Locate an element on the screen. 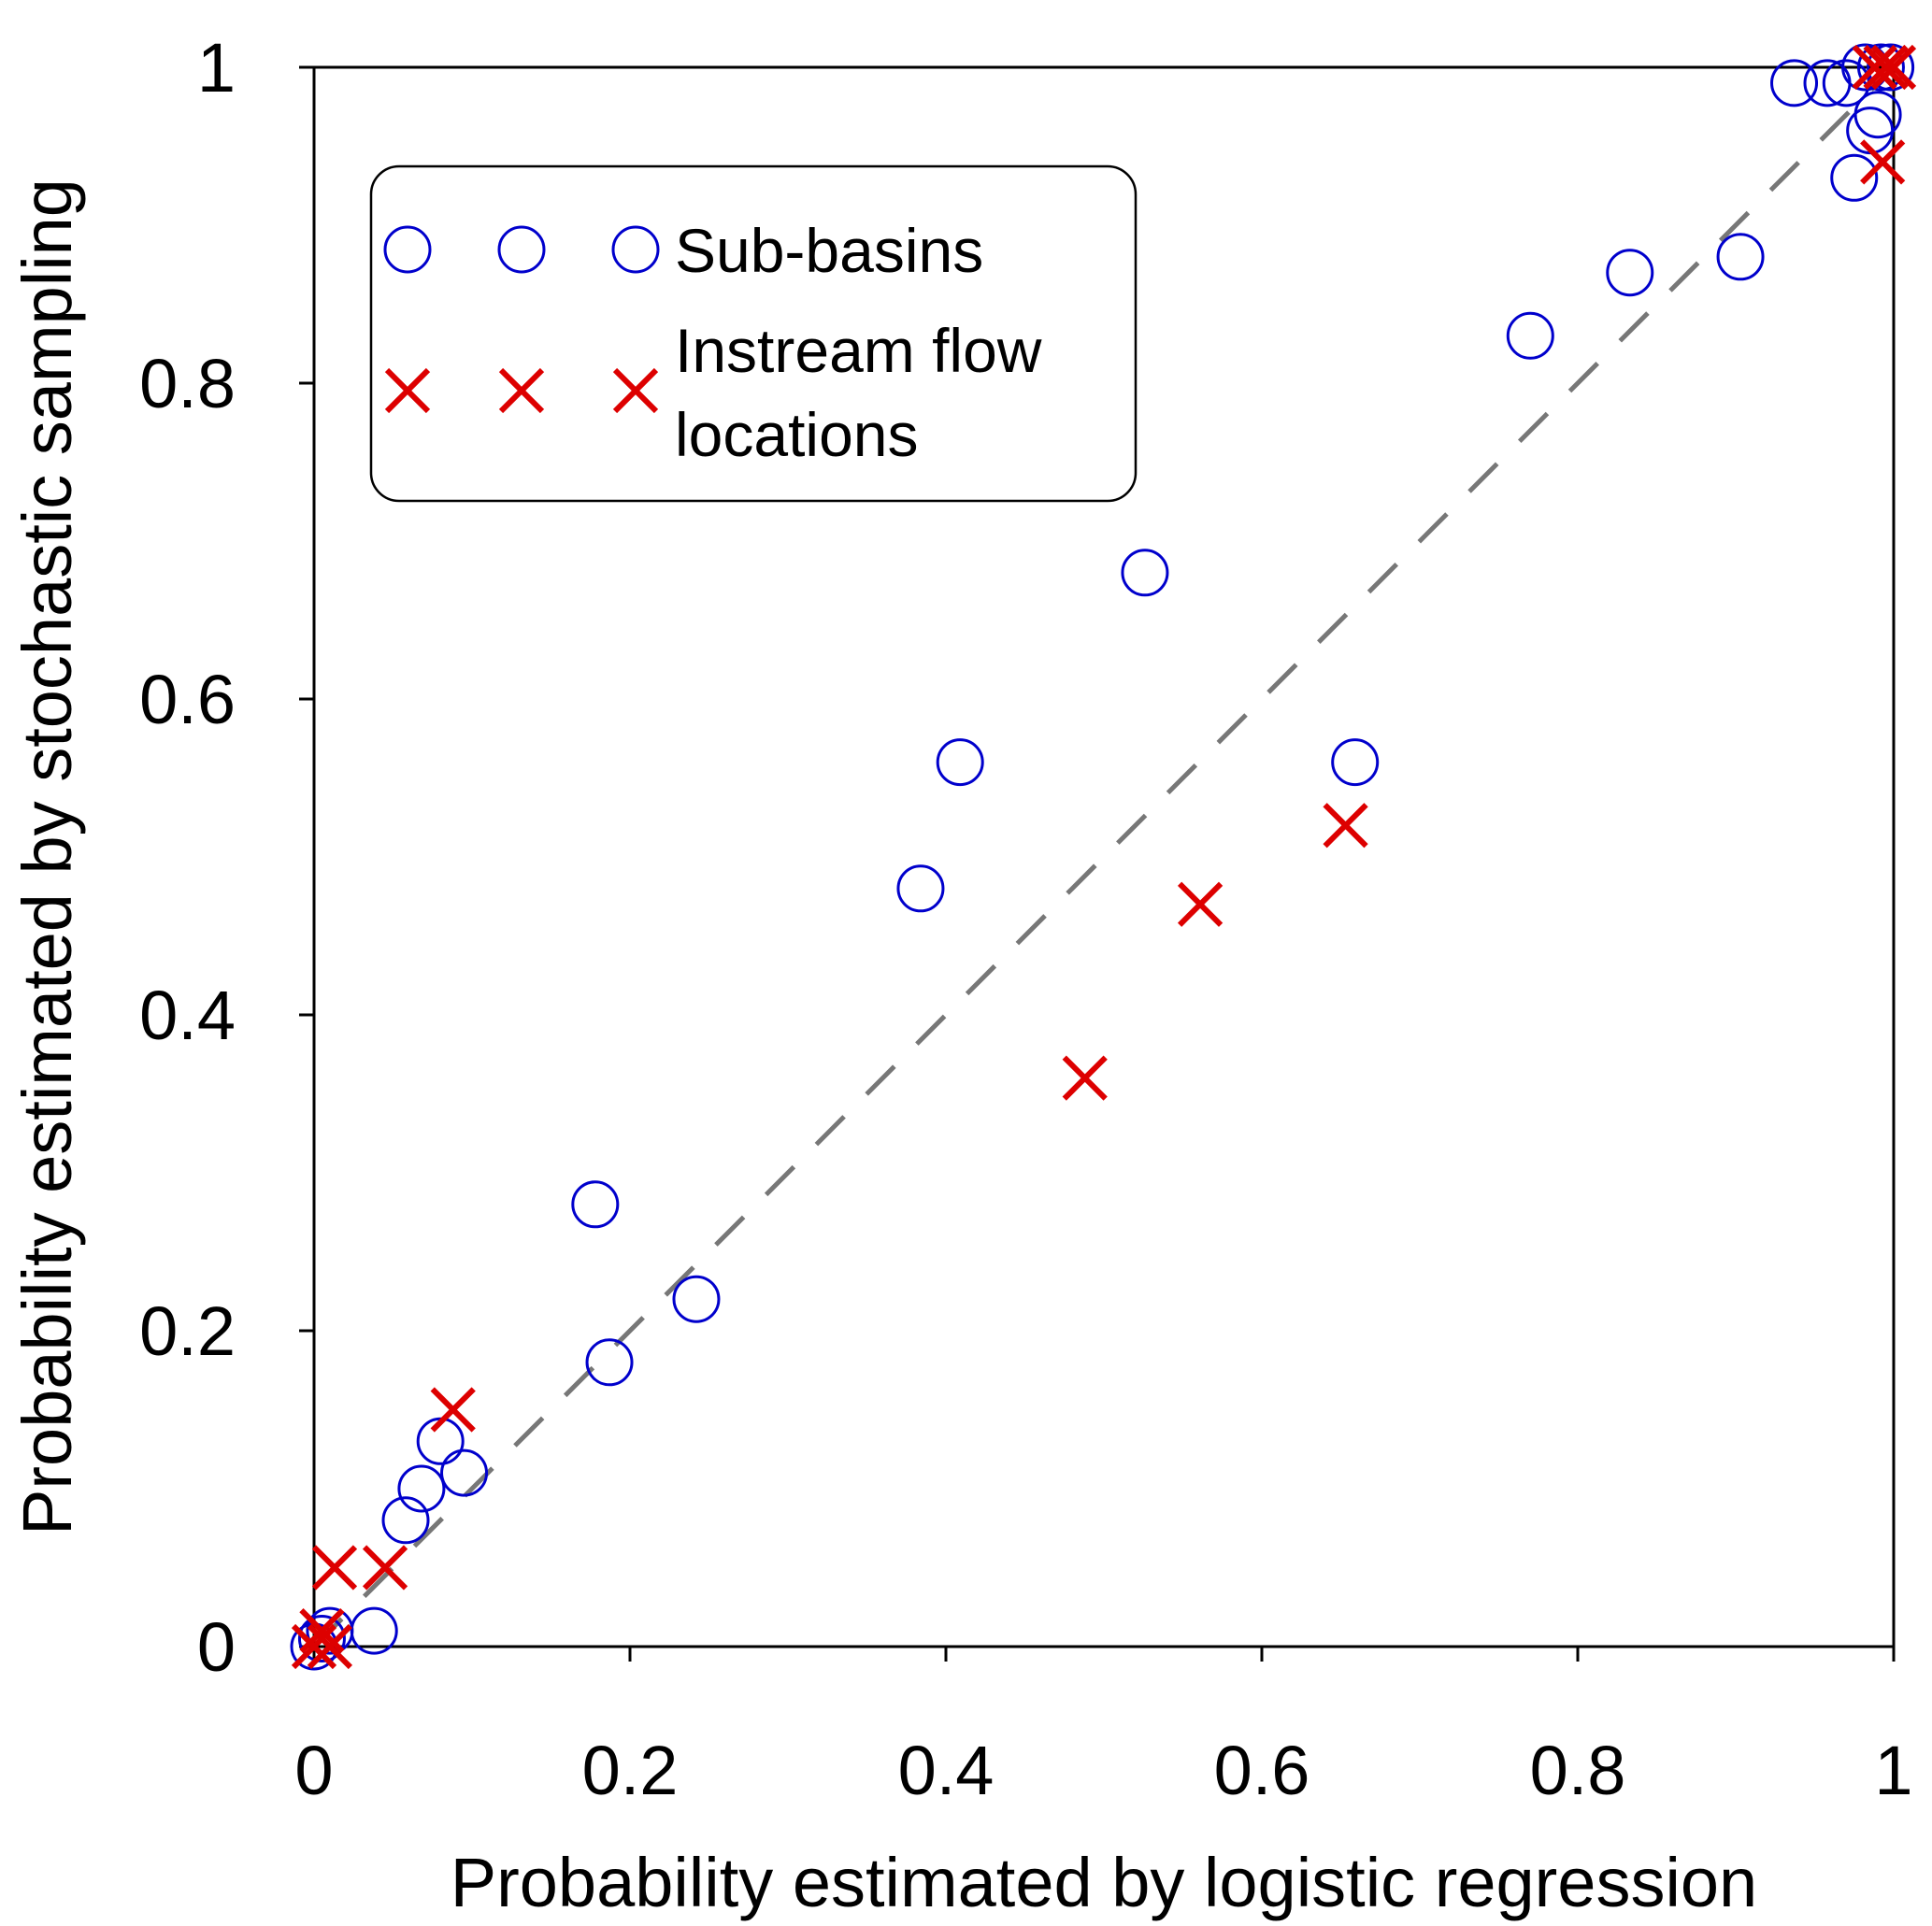  x-tick-label: 0 is located at coordinates (313, 1770).